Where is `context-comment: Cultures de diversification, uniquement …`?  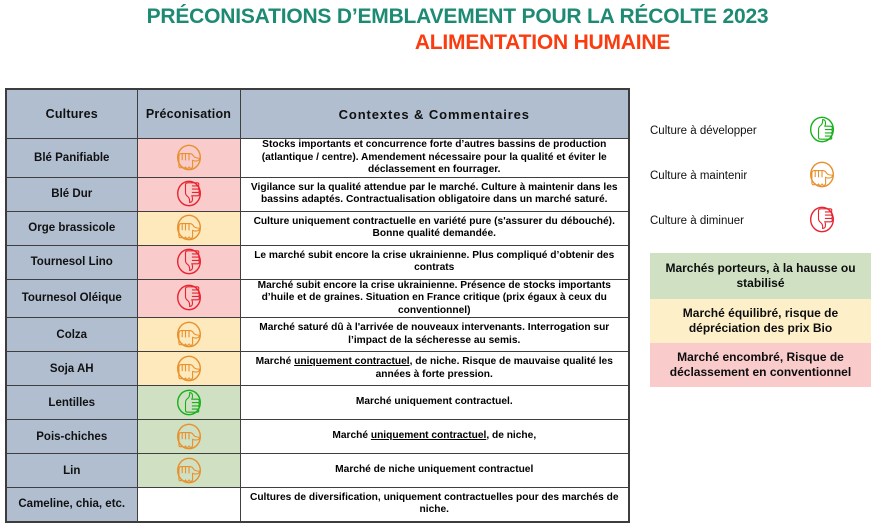 context-comment: Cultures de diversification, uniquement … is located at coordinates (434, 504).